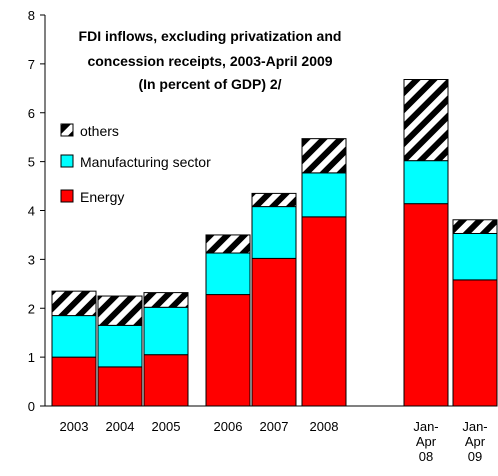  Describe the element at coordinates (31, 406) in the screenshot. I see `y-tick-label: 0` at that location.